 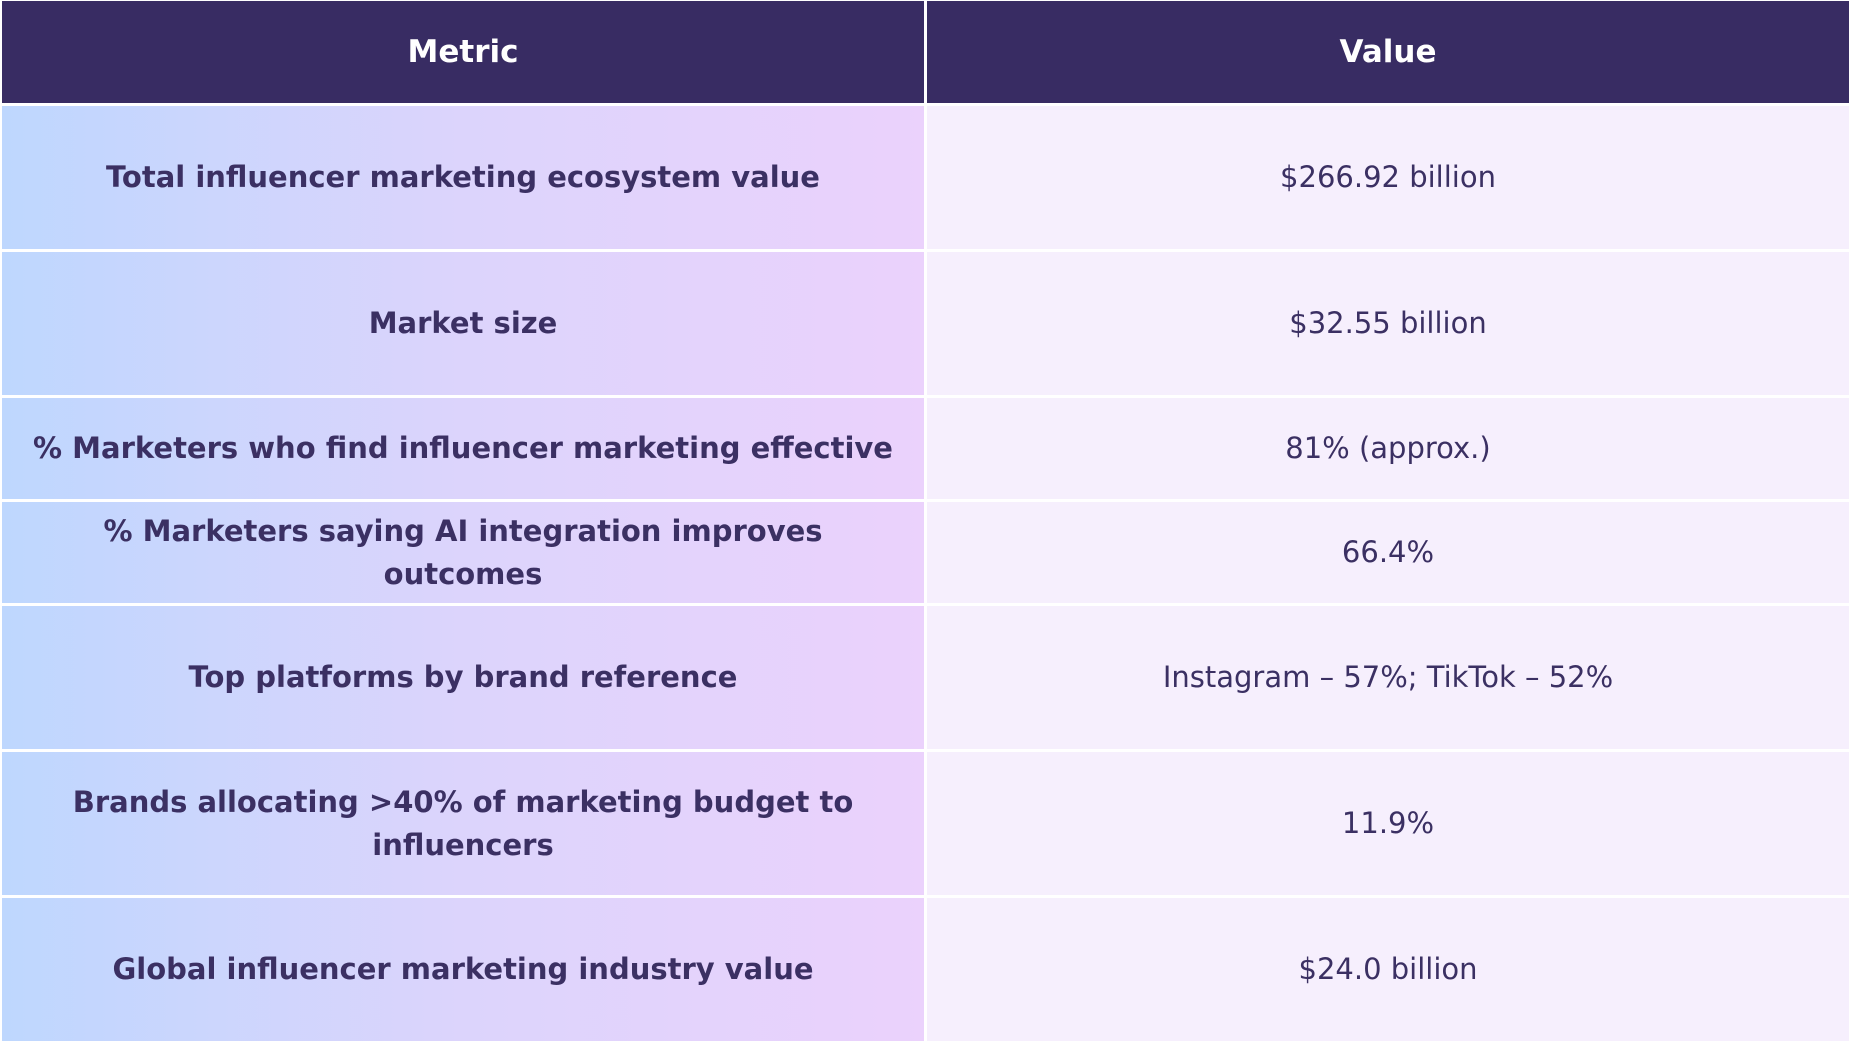 I want to click on value-cell: $24.0 billion, so click(x=1388, y=969).